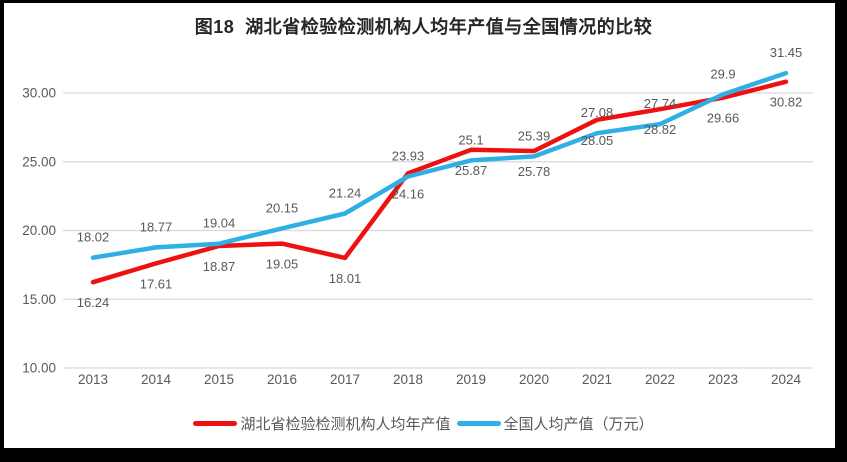 This screenshot has width=847, height=462. I want to click on hubei-data-label: 18.01, so click(345, 278).